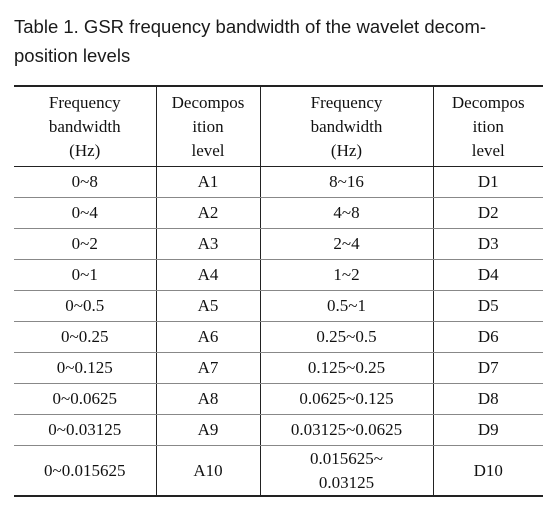 The image size is (556, 517). I want to click on detail-bandwidth-cell: 0.03125~0.0625, so click(346, 430).